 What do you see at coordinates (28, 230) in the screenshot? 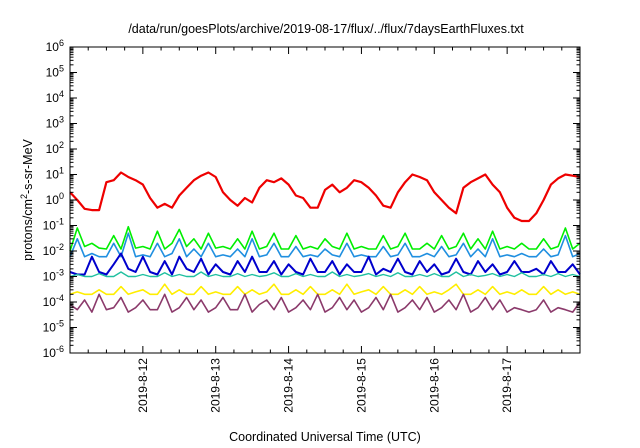
I see `y-axis-label-main: protons/cm` at bounding box center [28, 230].